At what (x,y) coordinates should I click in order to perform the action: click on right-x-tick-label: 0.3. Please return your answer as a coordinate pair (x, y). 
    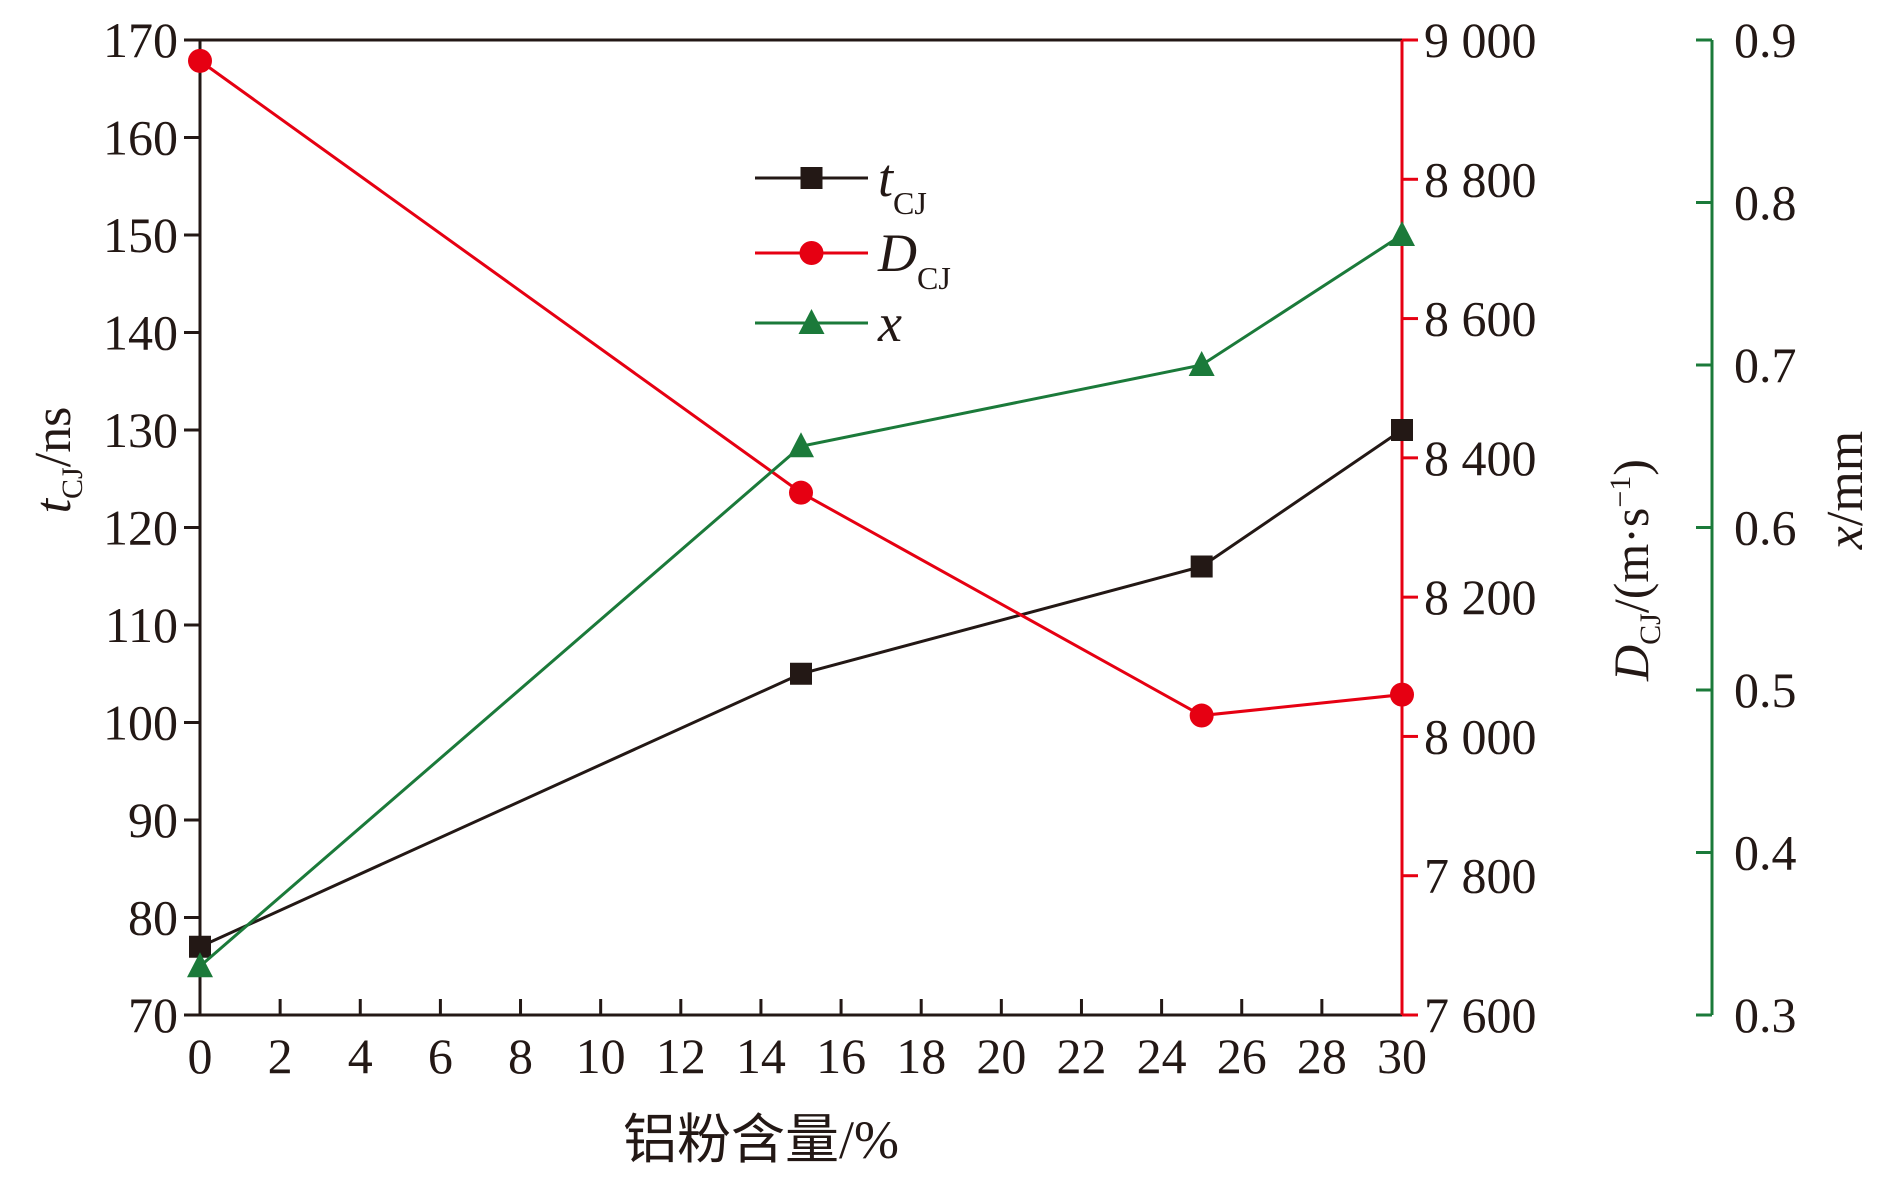
    Looking at the image, I should click on (1765, 1015).